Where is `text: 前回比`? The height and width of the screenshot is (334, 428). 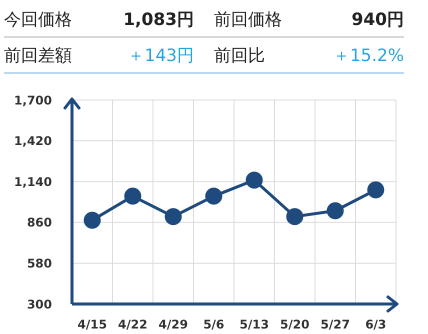 text: 前回比 is located at coordinates (240, 55).